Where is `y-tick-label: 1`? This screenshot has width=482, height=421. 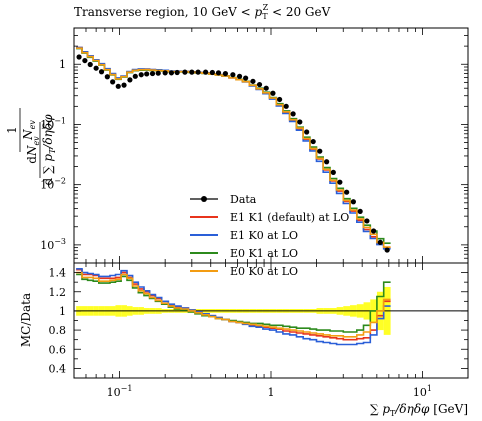
y-tick-label: 1 is located at coordinates (62, 64).